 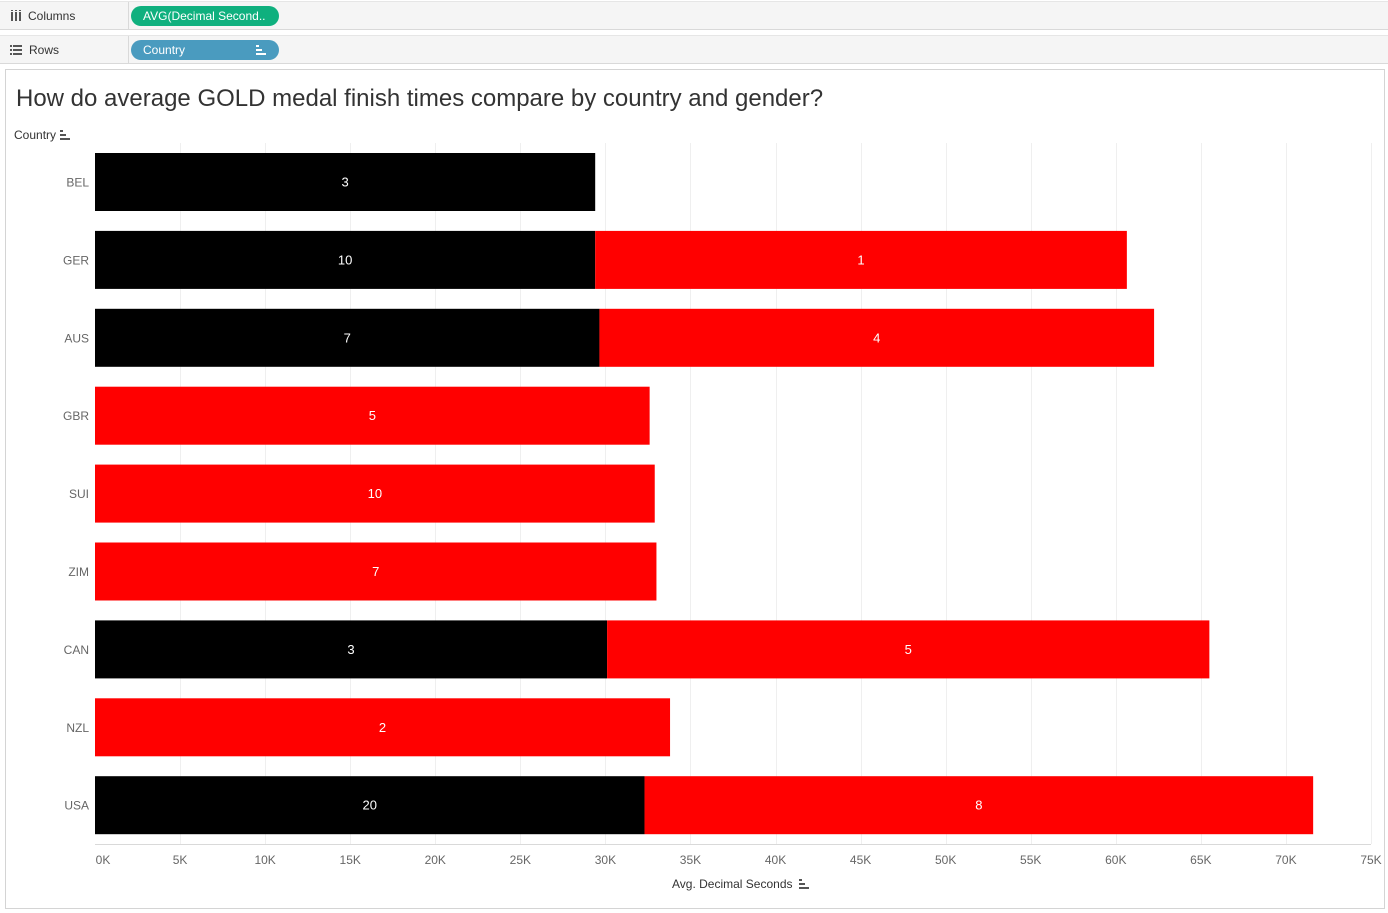 I want to click on x-tick-label: 35K, so click(x=690, y=860).